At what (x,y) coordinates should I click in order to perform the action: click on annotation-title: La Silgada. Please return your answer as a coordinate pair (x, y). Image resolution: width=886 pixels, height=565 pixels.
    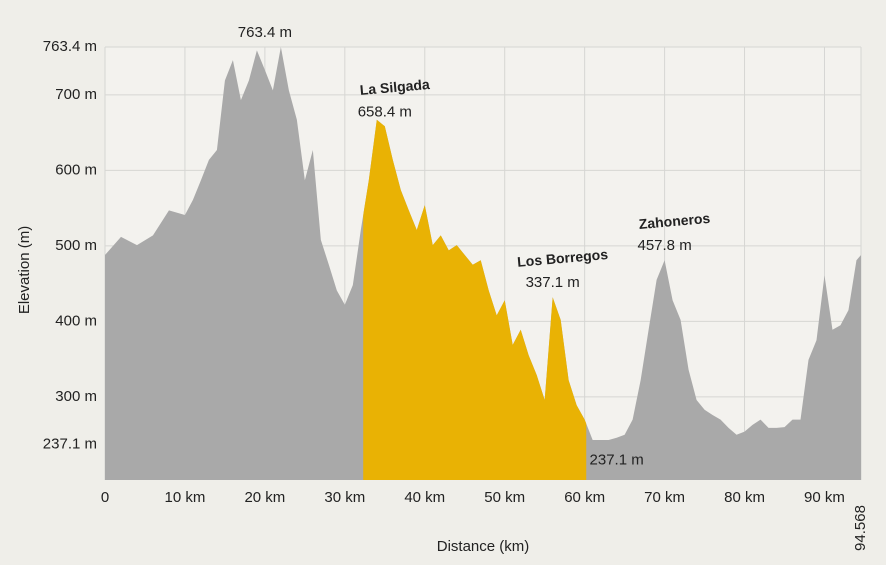
    Looking at the image, I should click on (394, 87).